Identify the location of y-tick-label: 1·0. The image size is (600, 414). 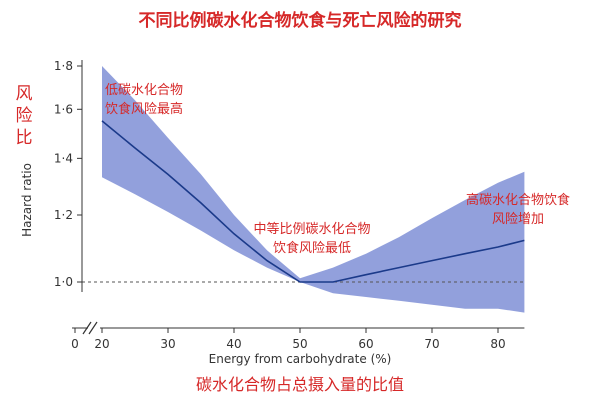
(63, 282).